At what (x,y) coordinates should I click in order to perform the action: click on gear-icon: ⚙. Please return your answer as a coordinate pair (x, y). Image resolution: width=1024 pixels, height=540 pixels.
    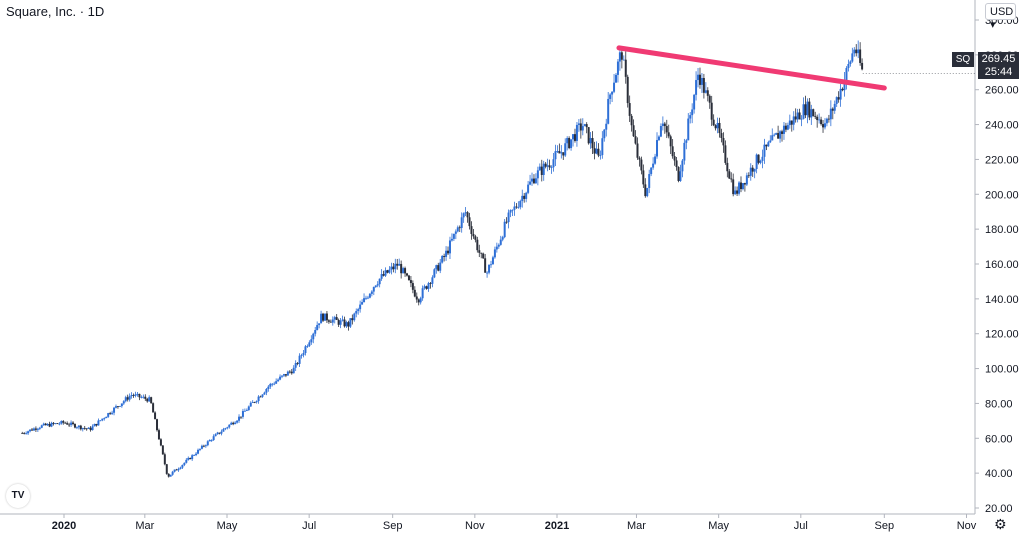
    Looking at the image, I should click on (1000, 524).